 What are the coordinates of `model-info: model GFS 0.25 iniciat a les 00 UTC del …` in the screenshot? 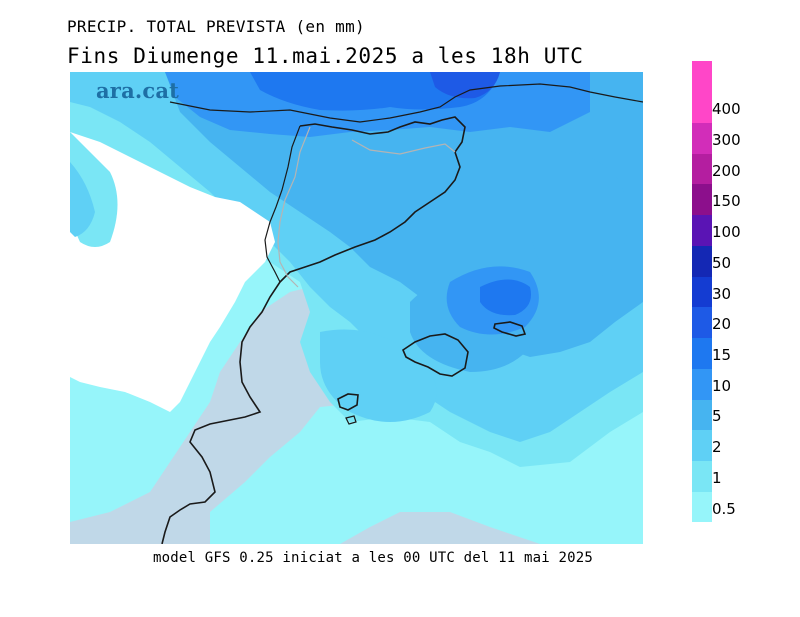 It's located at (373, 558).